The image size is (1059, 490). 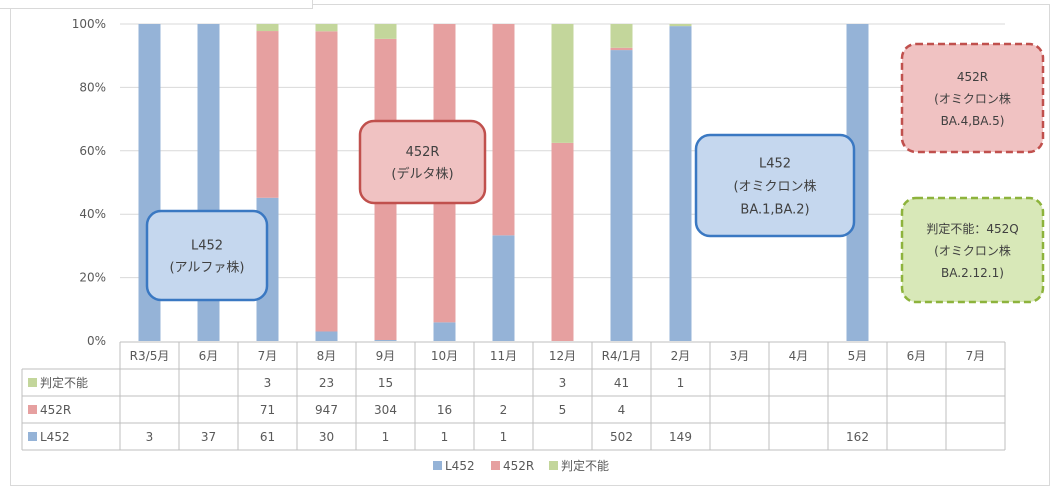 I want to click on category-label: 5月, so click(x=858, y=356).